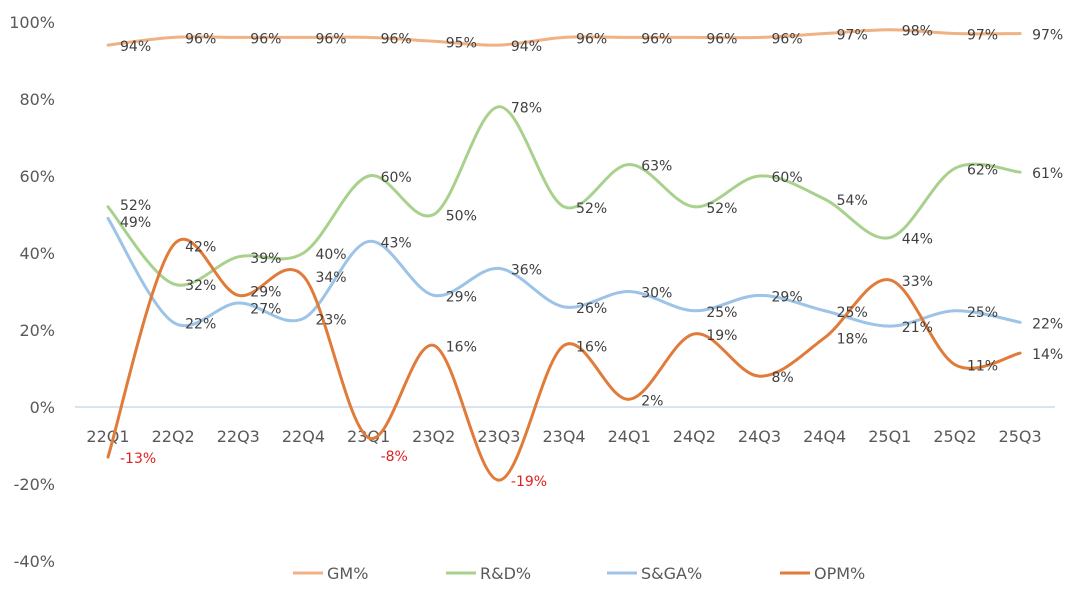 The width and height of the screenshot is (1080, 594). I want to click on x-tick-label: 24Q3, so click(759, 436).